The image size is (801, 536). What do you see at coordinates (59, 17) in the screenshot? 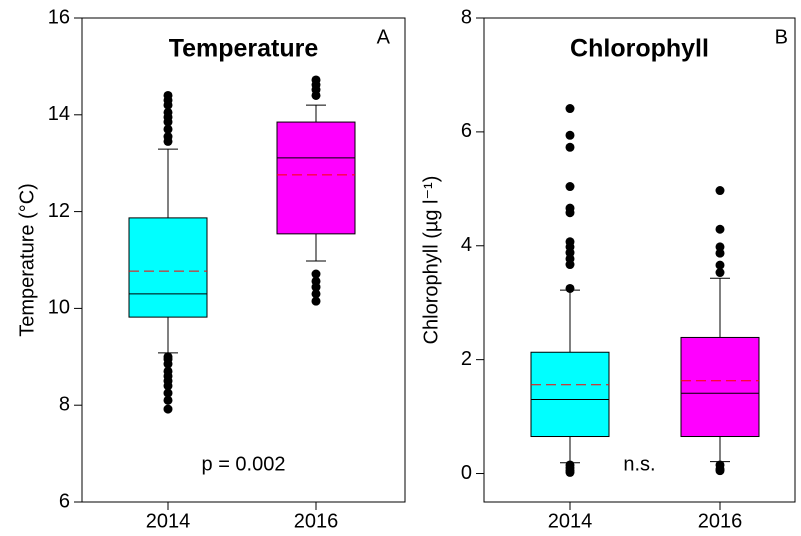
I see `y-tick-label: 16` at bounding box center [59, 17].